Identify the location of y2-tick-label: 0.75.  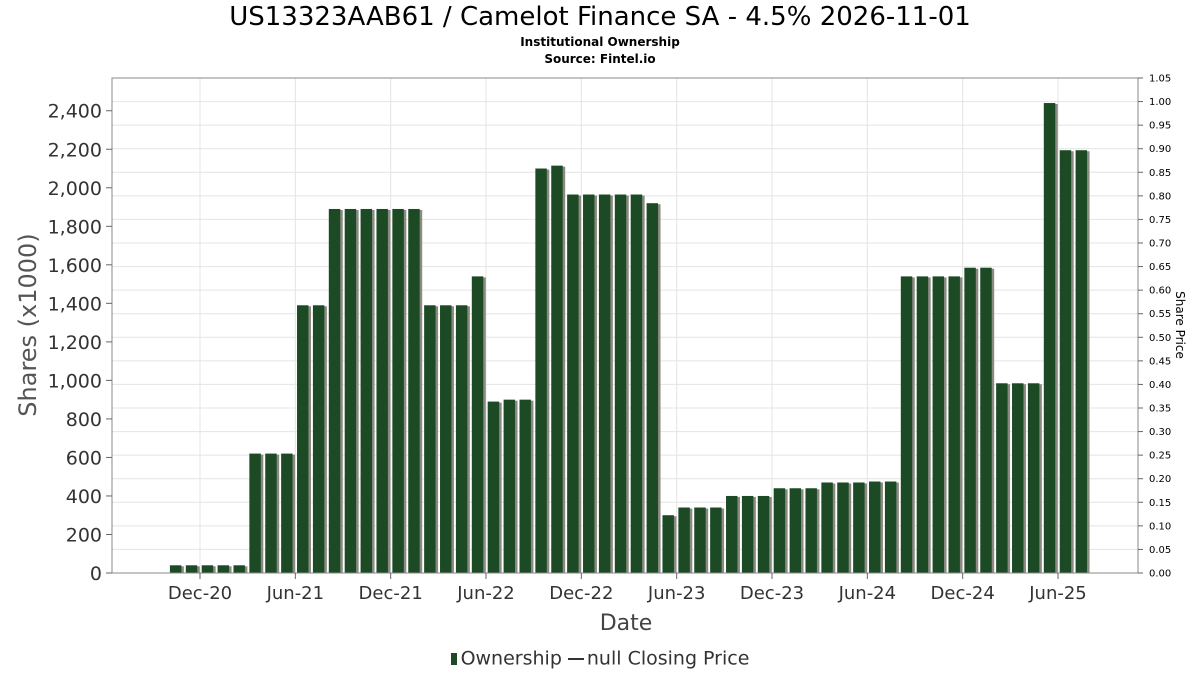
(1160, 220).